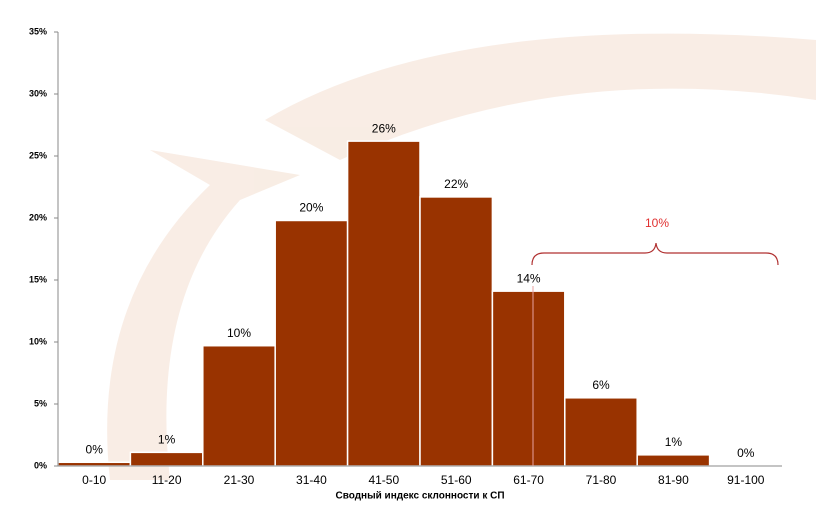 This screenshot has width=816, height=505. I want to click on x-tick-label: 81-90, so click(673, 480).